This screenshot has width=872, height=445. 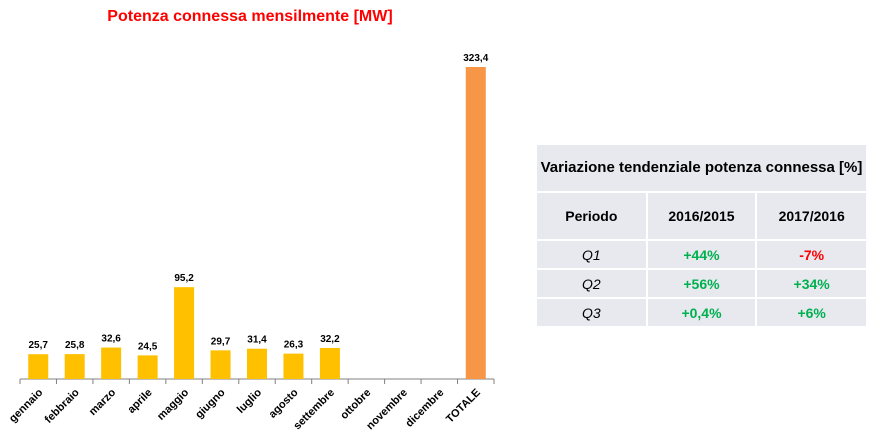 I want to click on table-row: Q1 +44% -7%, so click(x=701, y=255).